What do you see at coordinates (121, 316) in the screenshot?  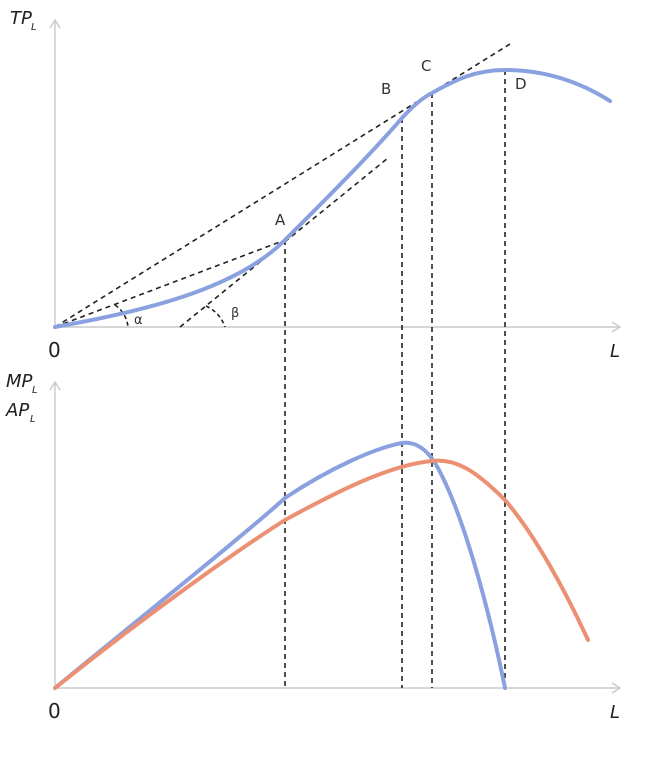 I see `angle-alpha-arc` at bounding box center [121, 316].